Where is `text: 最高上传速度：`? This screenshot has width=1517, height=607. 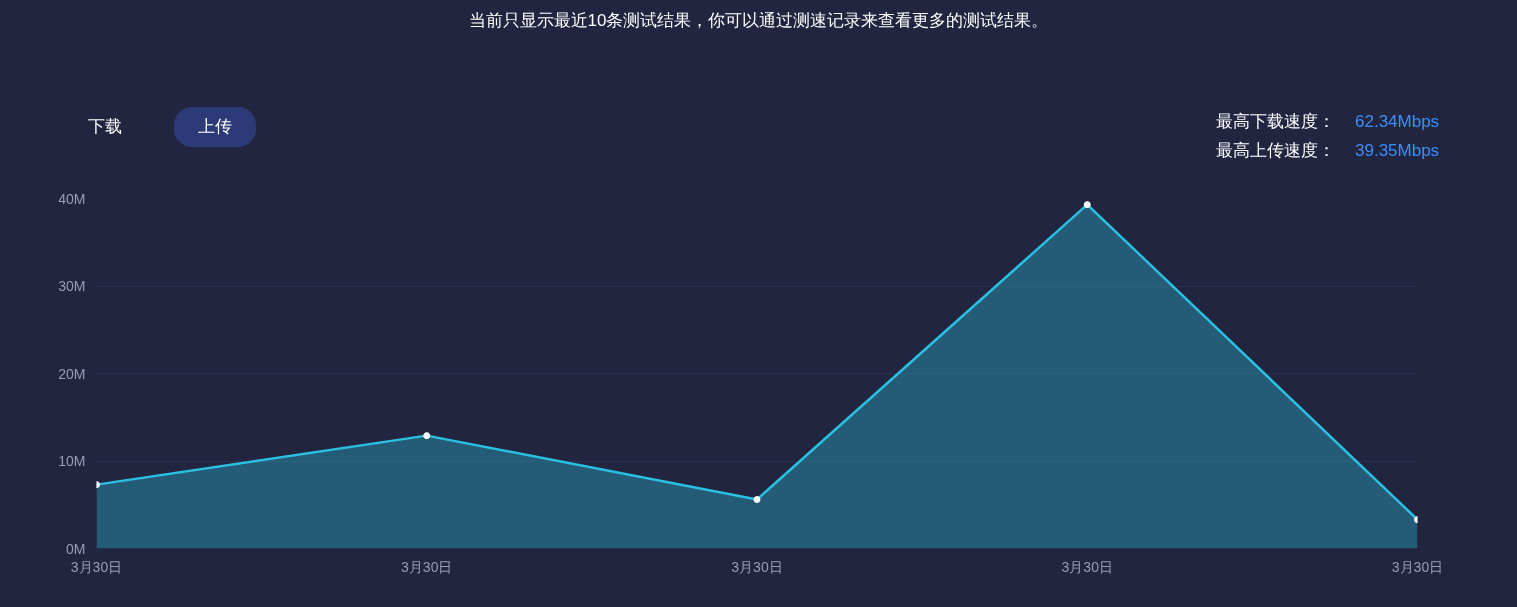 text: 最高上传速度： is located at coordinates (1275, 151).